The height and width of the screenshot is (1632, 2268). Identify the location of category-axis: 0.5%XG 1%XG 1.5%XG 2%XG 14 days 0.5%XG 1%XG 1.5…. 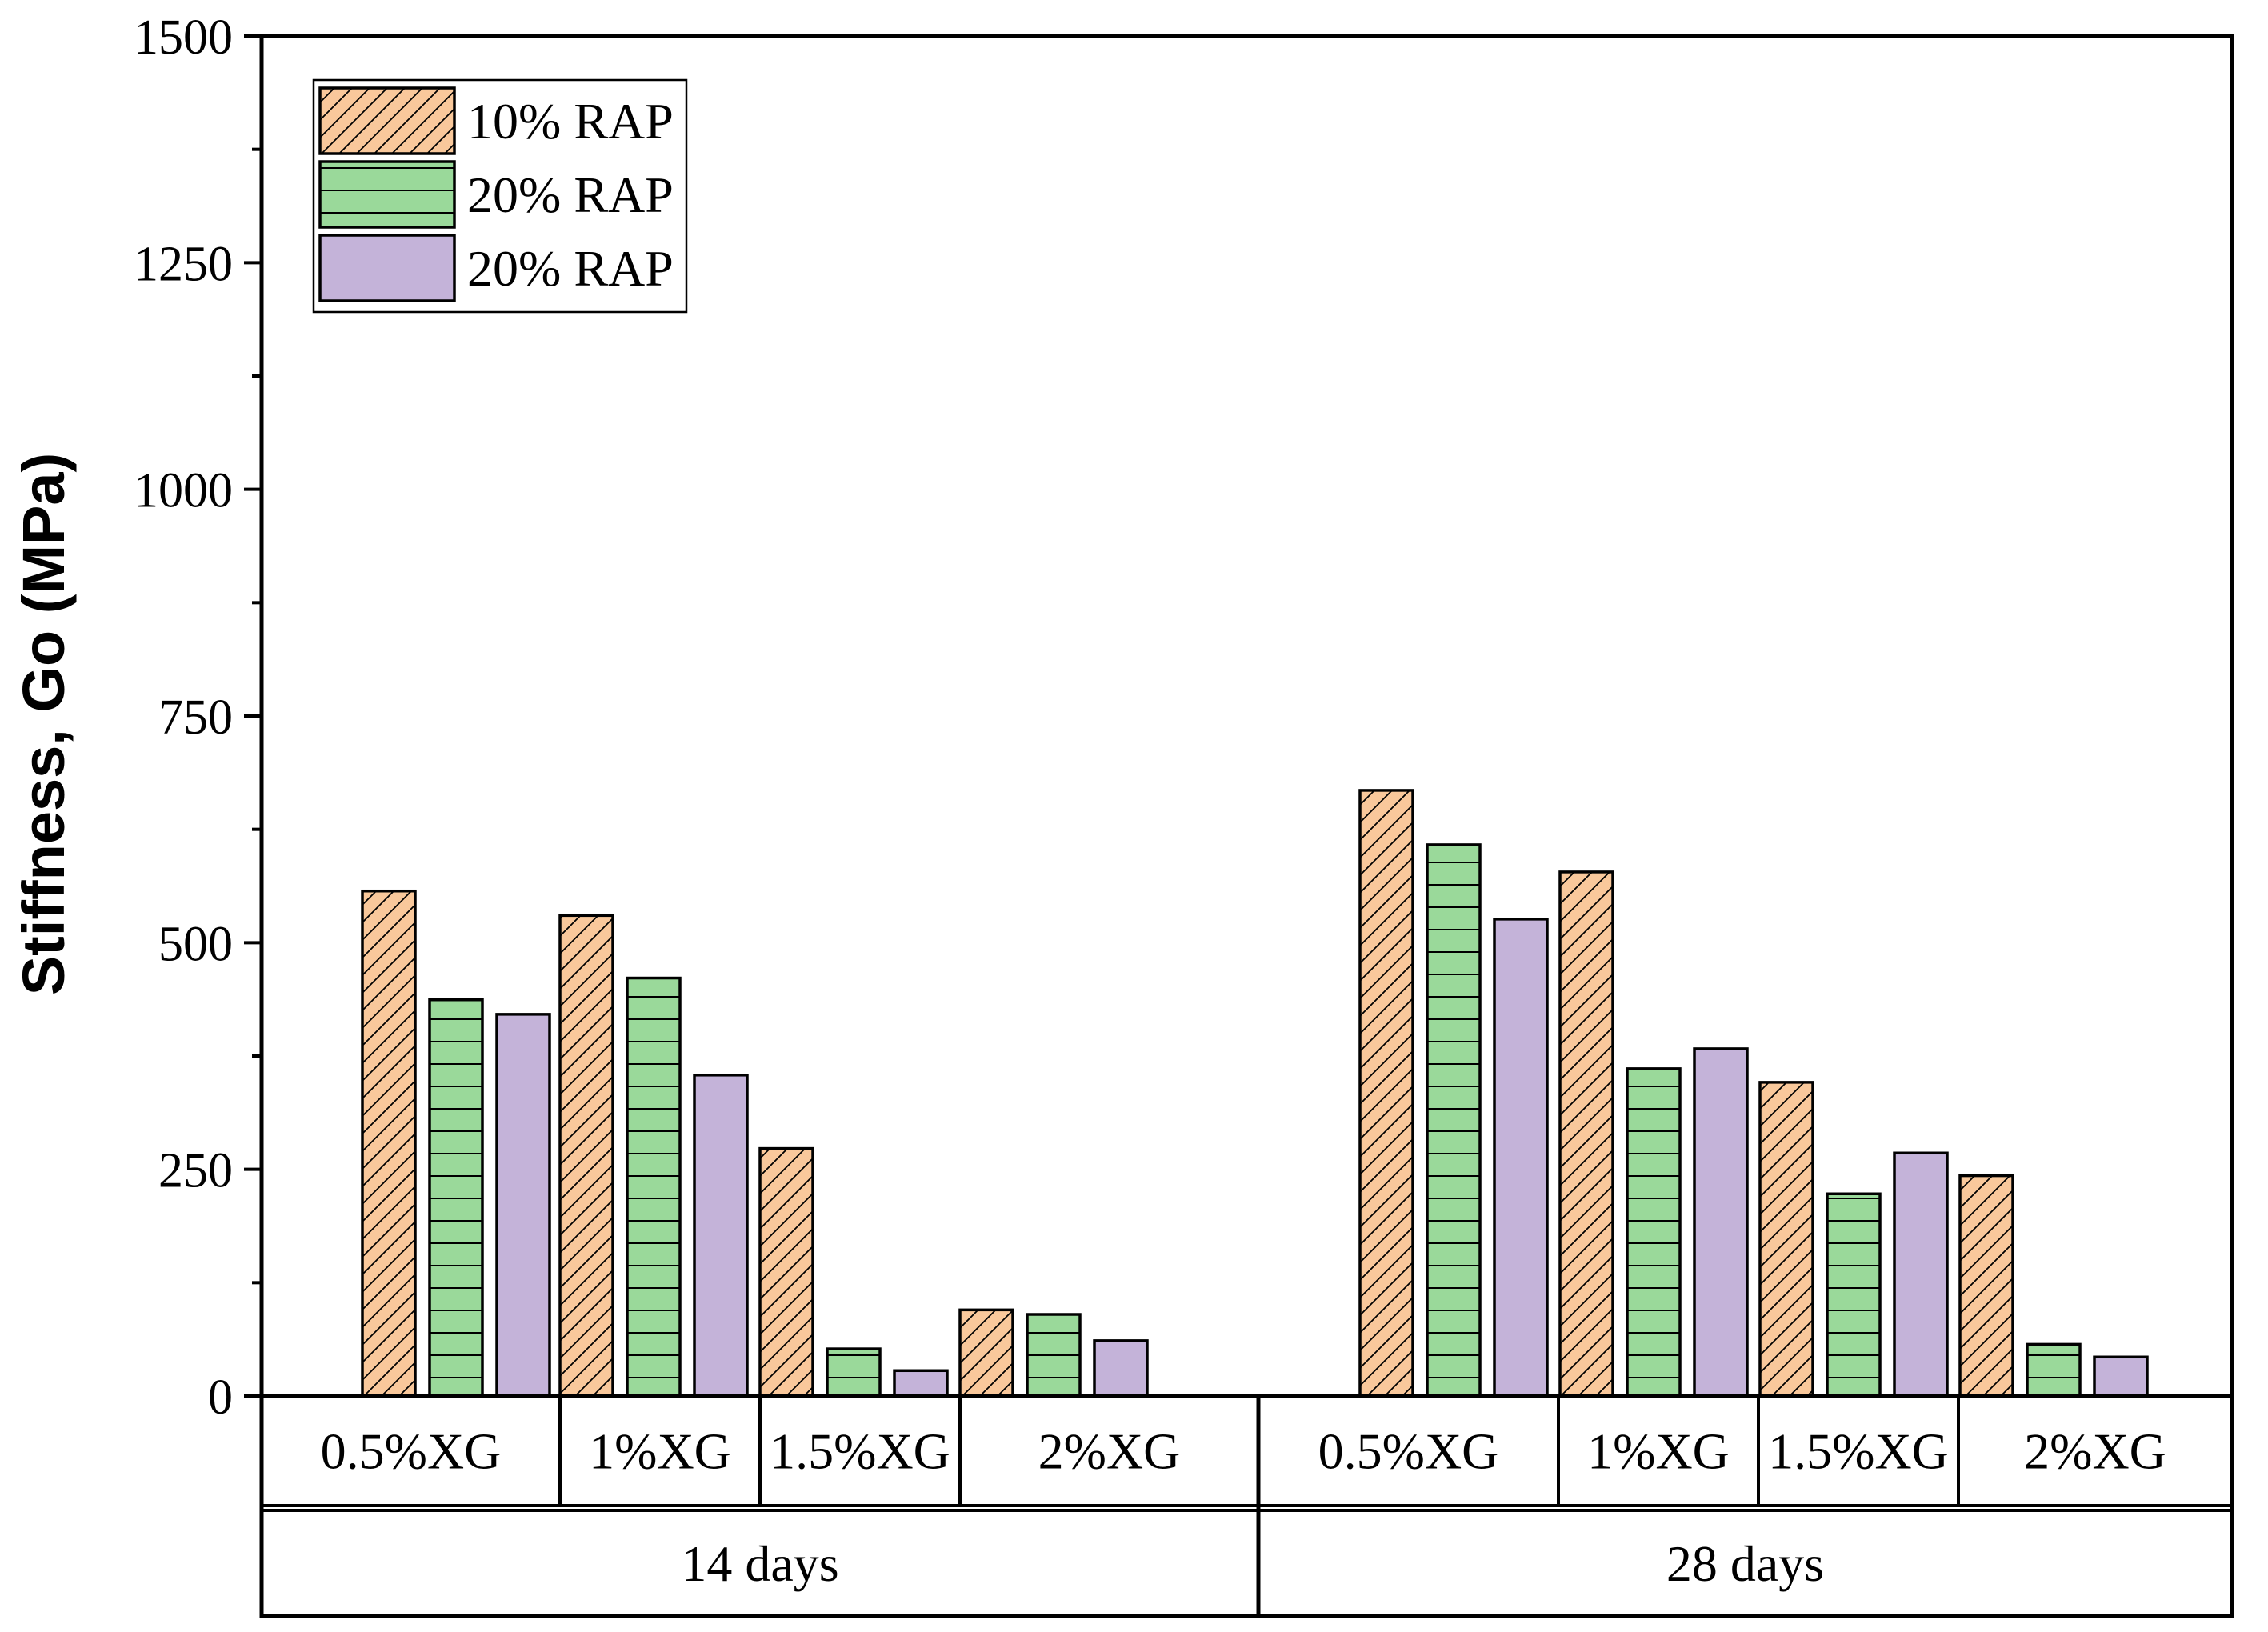
(1246, 1506).